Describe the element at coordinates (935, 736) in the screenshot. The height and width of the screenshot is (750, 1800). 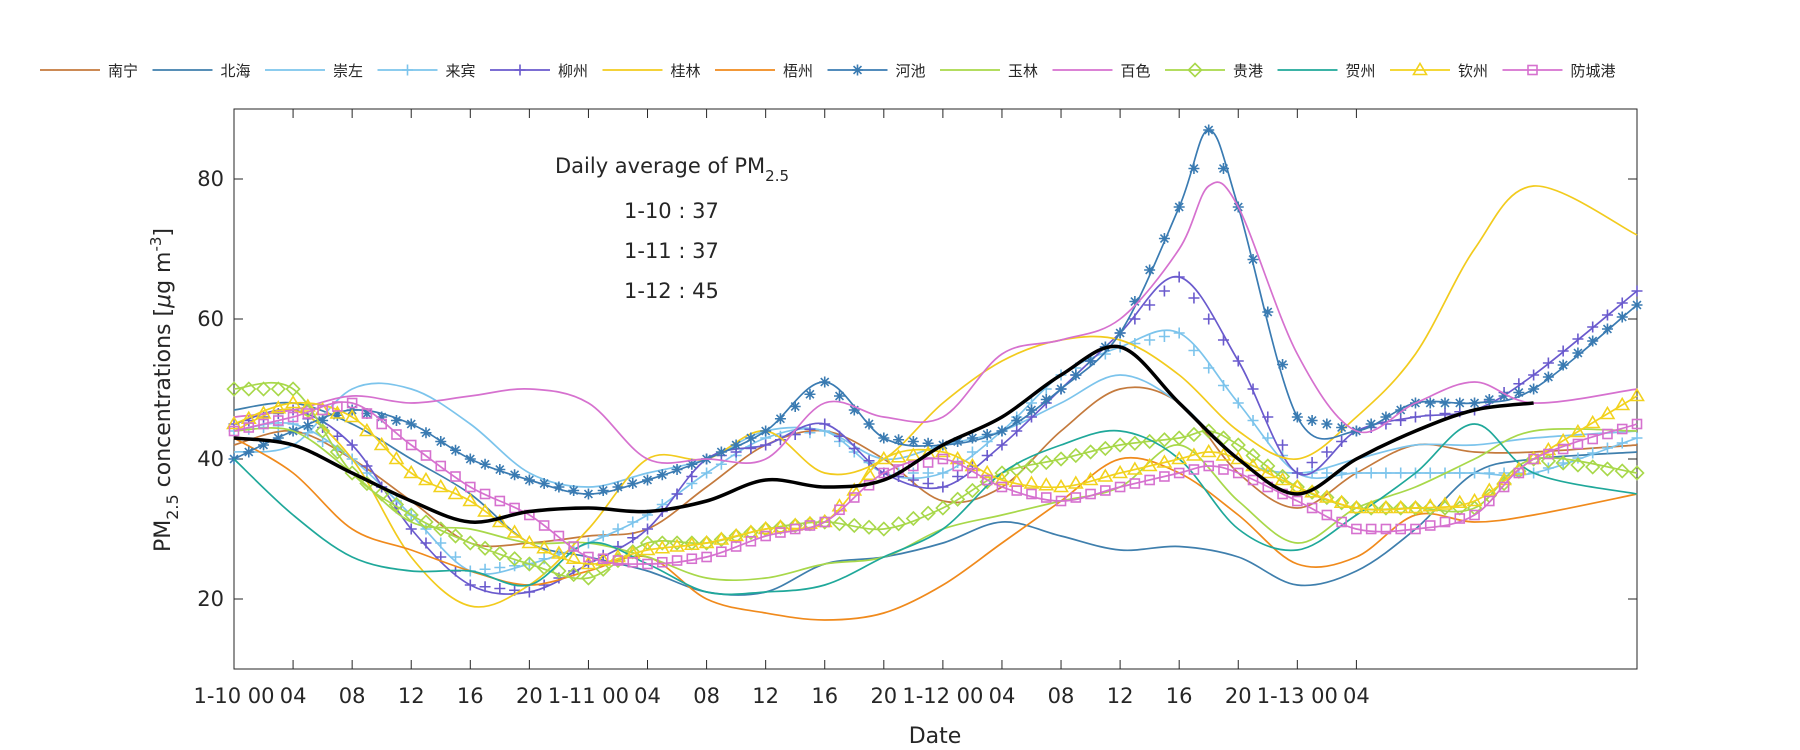
I see `x-axis-label: Date` at that location.